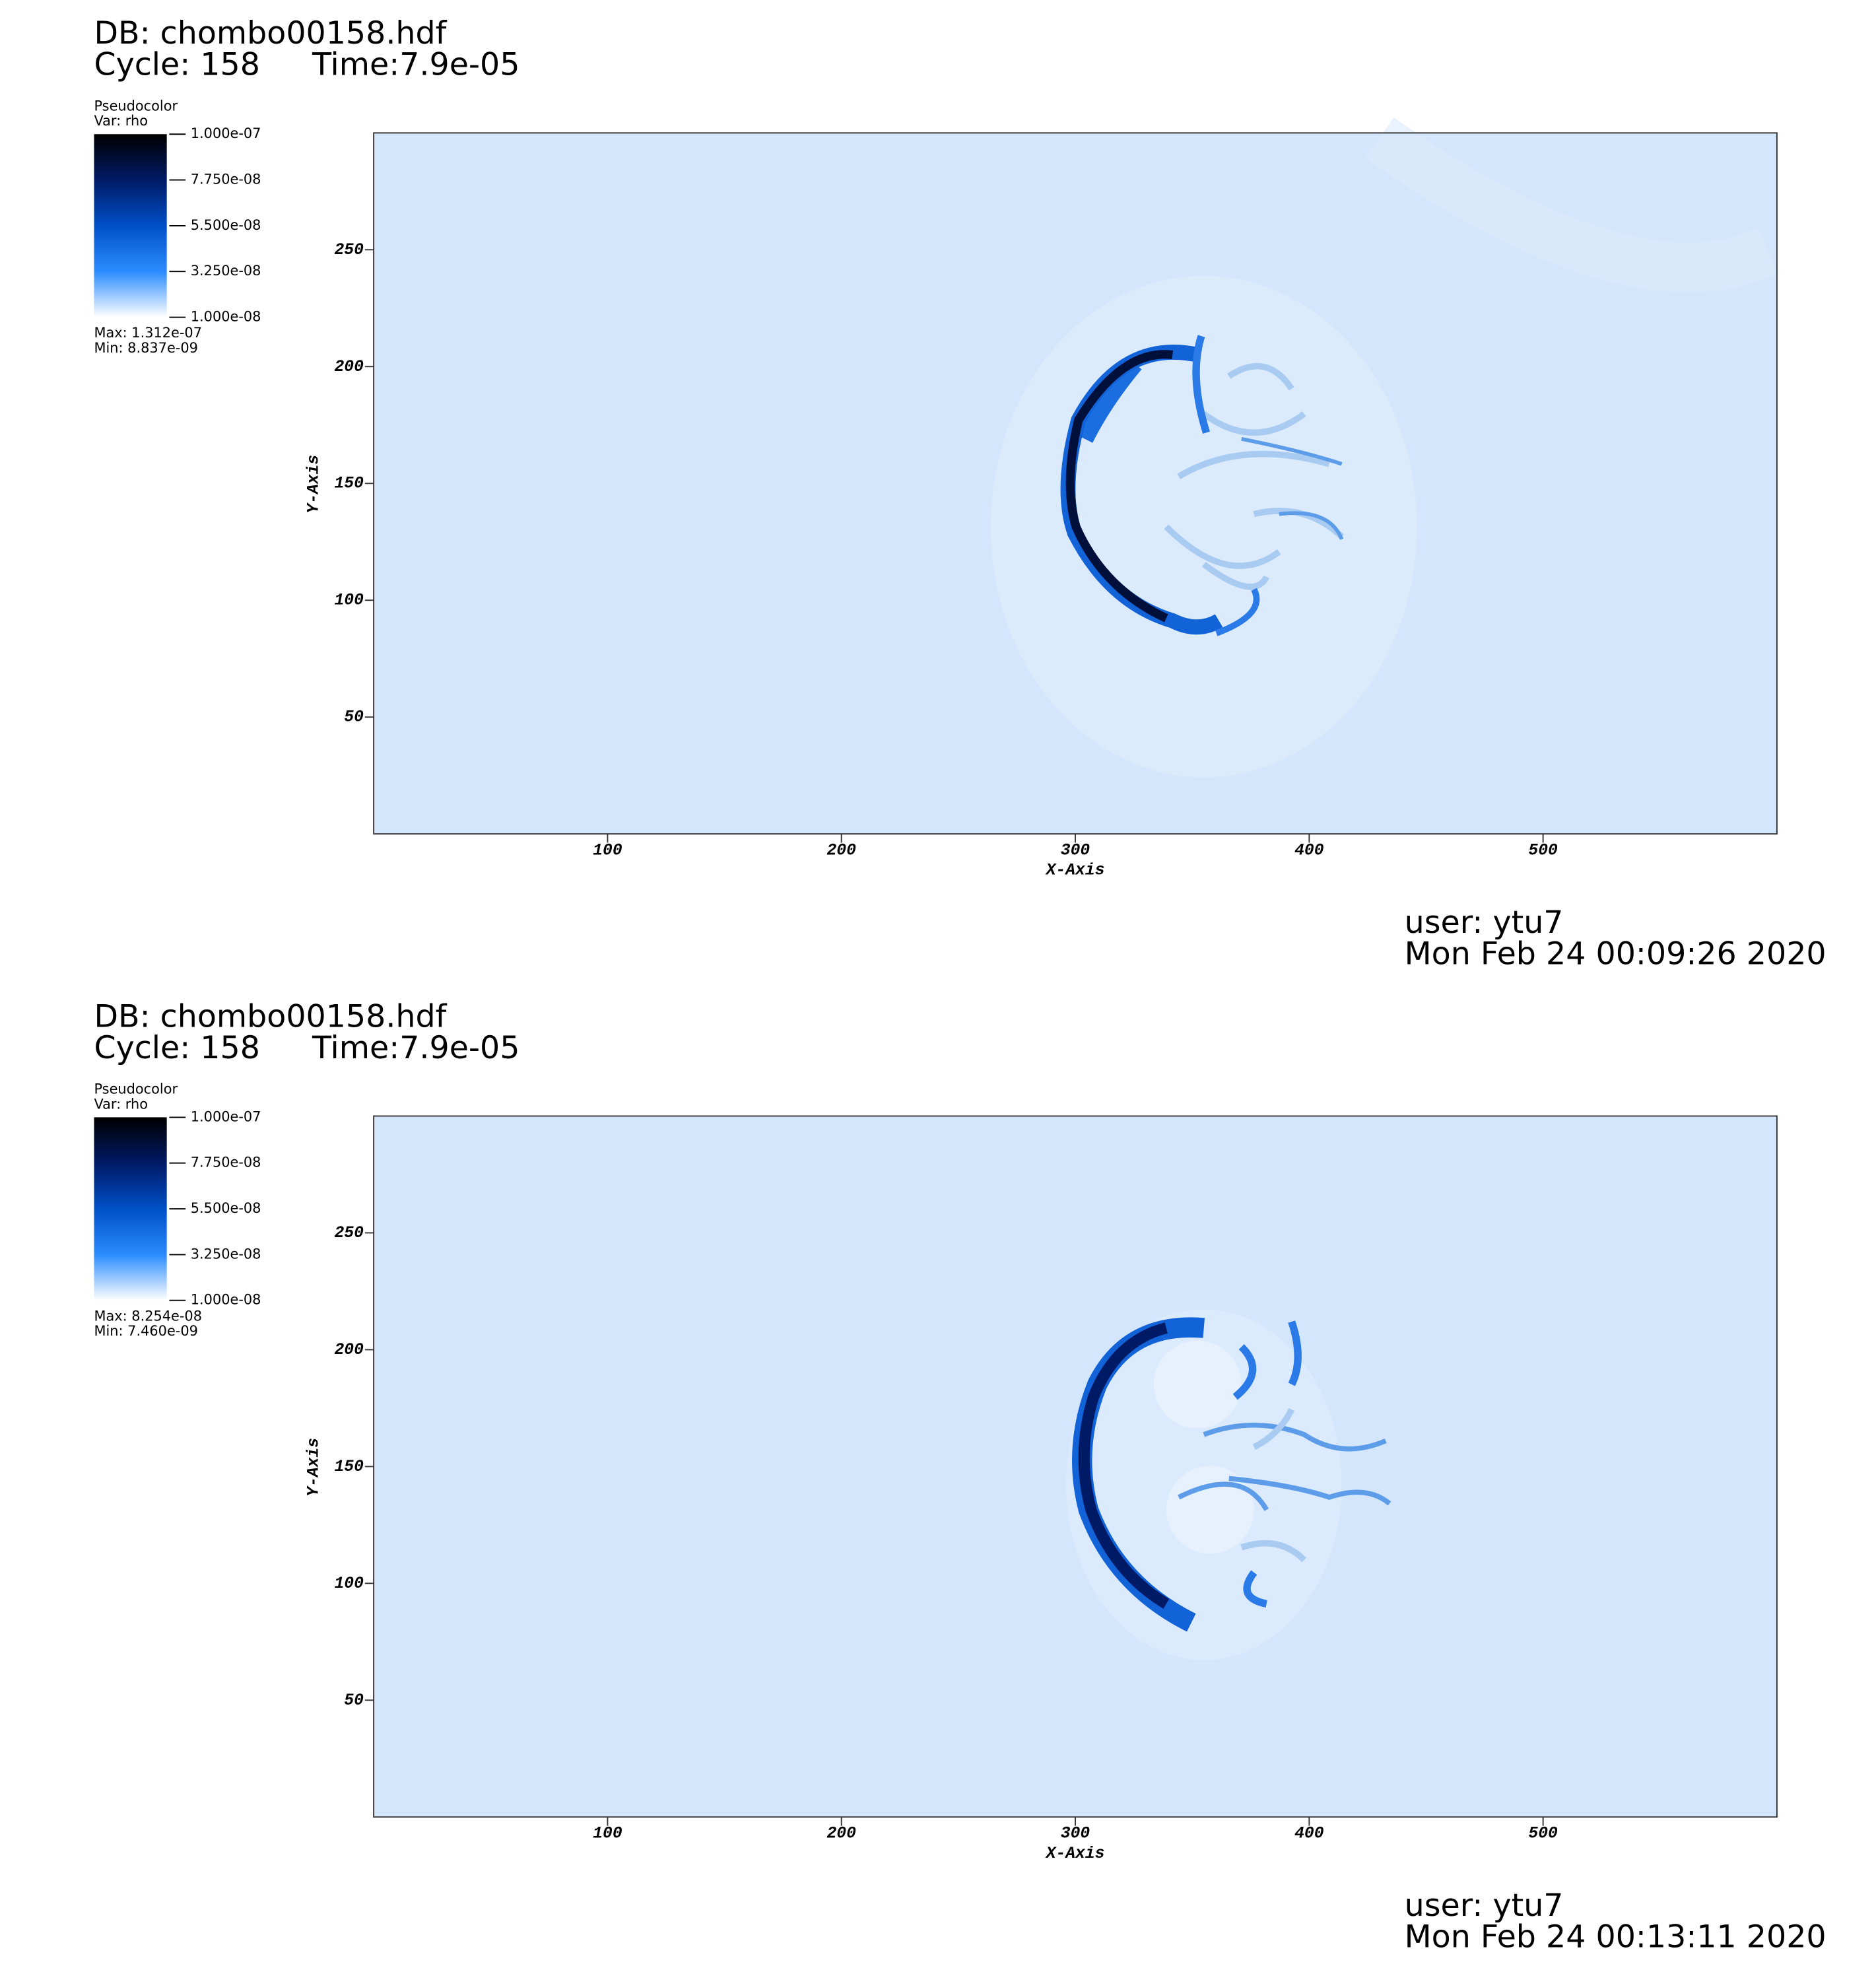 The height and width of the screenshot is (1970, 1876). What do you see at coordinates (148, 333) in the screenshot?
I see `max-label: Max: 1.312e-07` at bounding box center [148, 333].